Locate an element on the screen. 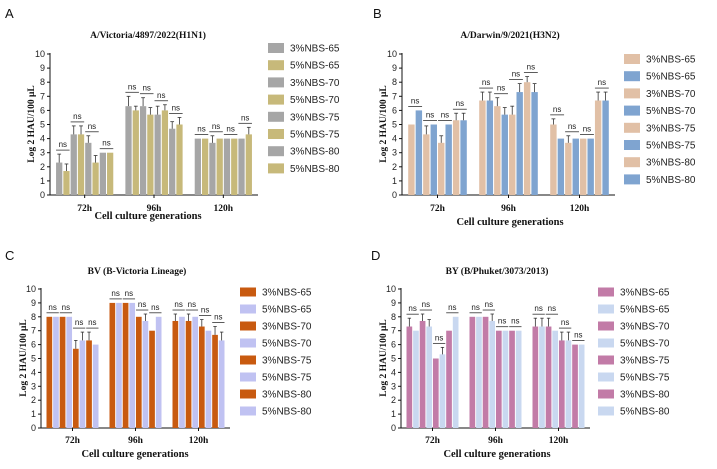 This screenshot has width=717, height=469. panel-letter: B is located at coordinates (377, 13).